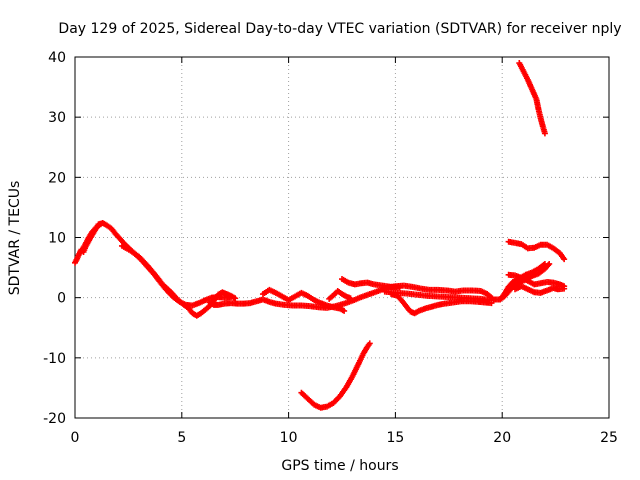  What do you see at coordinates (15, 238) in the screenshot?
I see `y-axis-title: SDTVAR / TECUs` at bounding box center [15, 238].